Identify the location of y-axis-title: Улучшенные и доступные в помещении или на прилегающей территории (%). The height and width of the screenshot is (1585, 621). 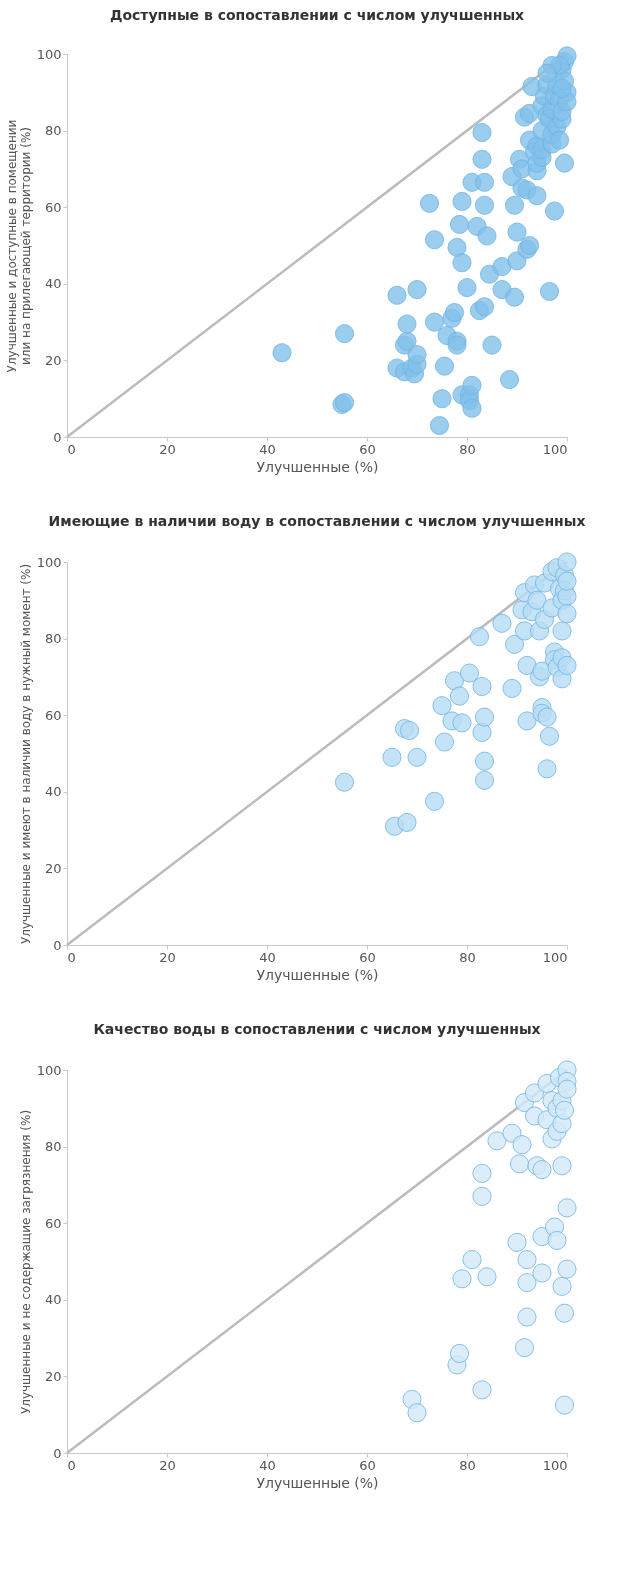
(18, 246).